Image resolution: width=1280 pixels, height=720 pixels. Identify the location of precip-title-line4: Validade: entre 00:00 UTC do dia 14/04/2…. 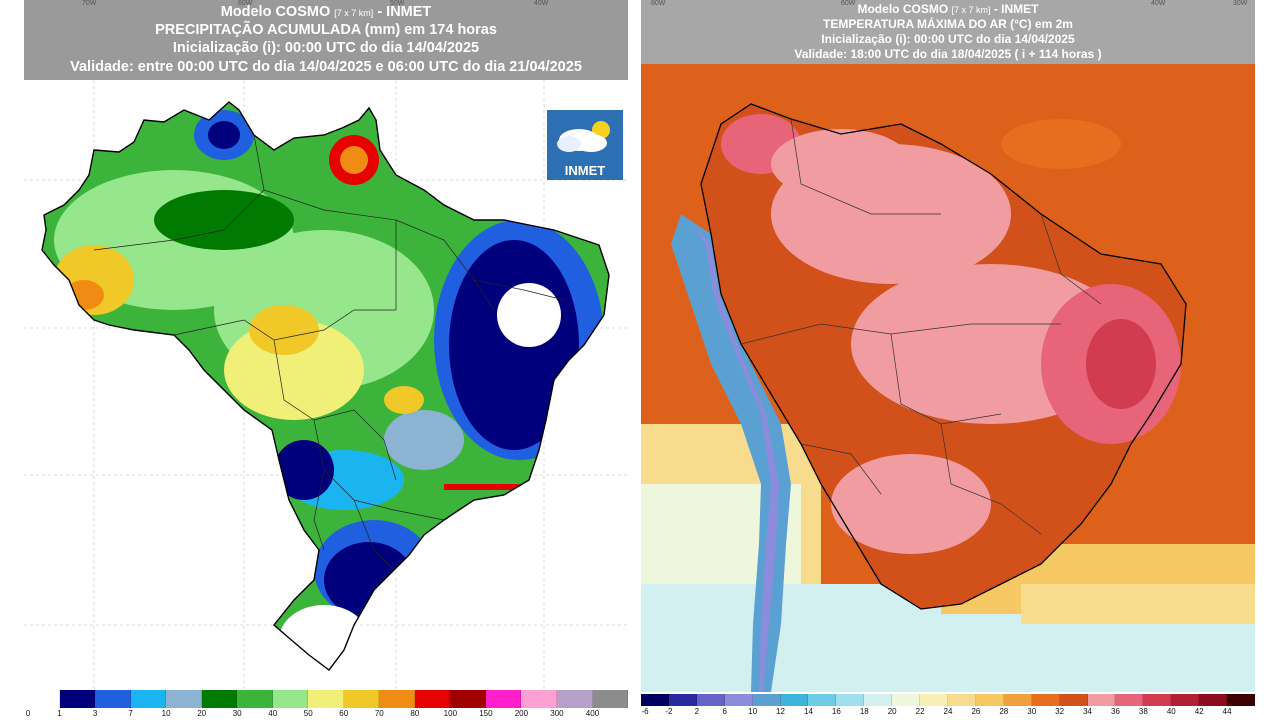
(326, 67).